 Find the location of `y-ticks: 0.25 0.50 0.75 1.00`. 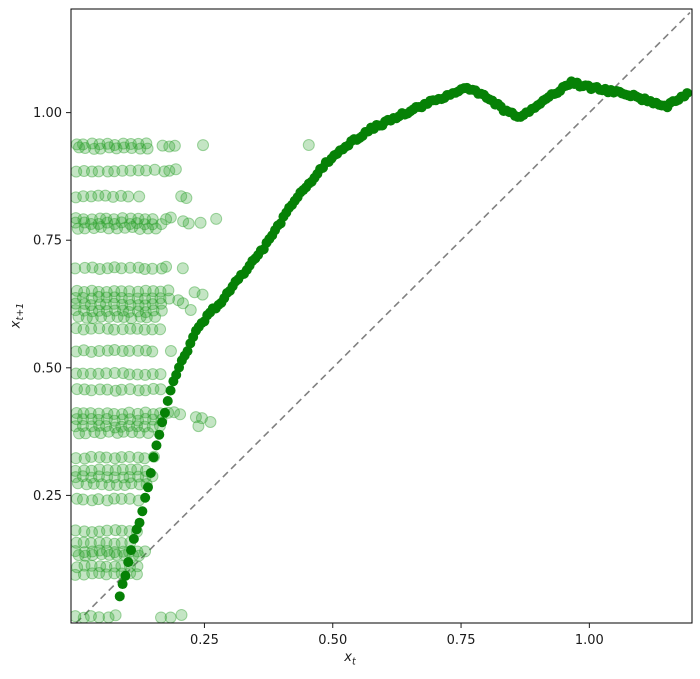

y-ticks: 0.25 0.50 0.75 1.00 is located at coordinates (52, 305).